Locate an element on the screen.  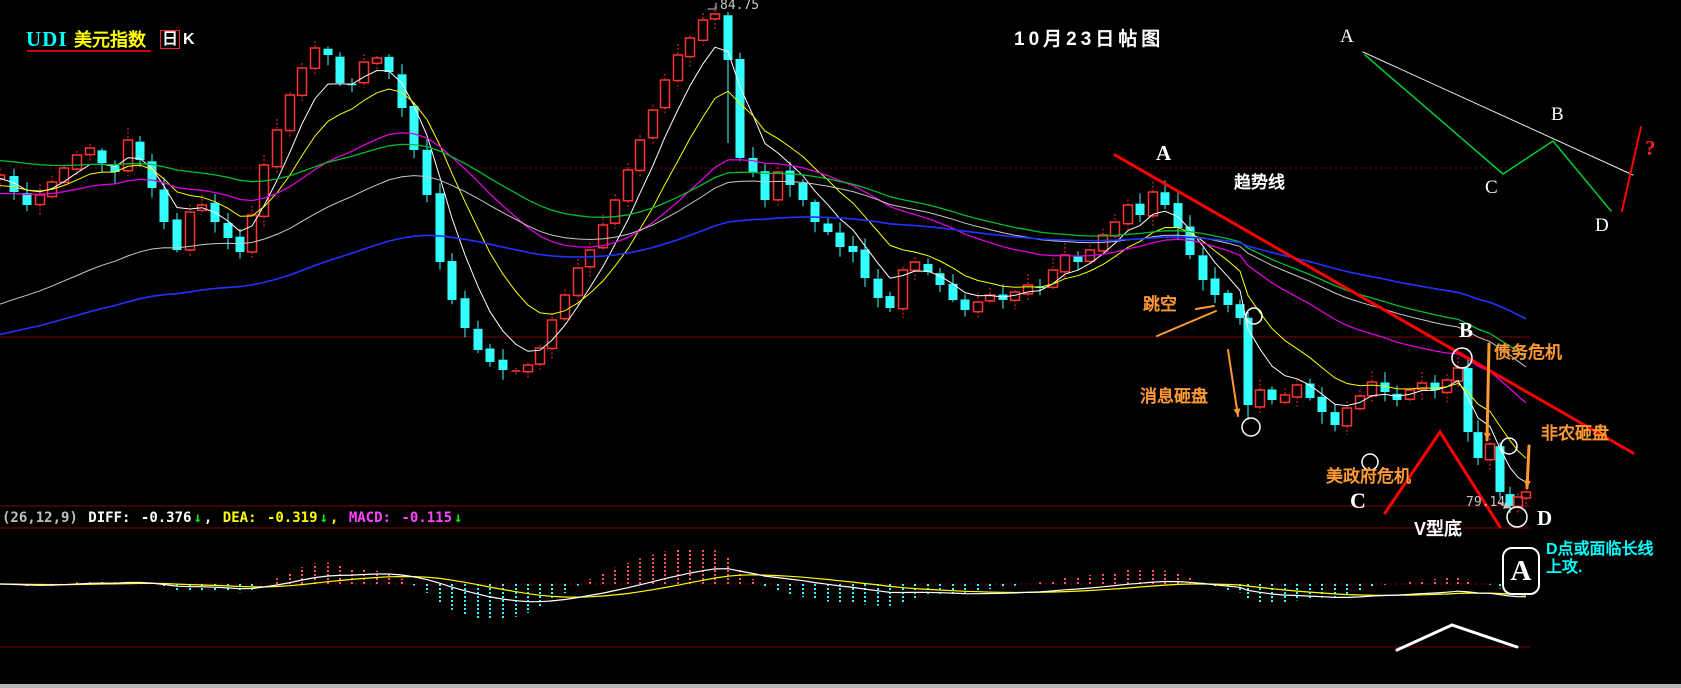
page-title: 10月23日帖图 is located at coordinates (1089, 39).